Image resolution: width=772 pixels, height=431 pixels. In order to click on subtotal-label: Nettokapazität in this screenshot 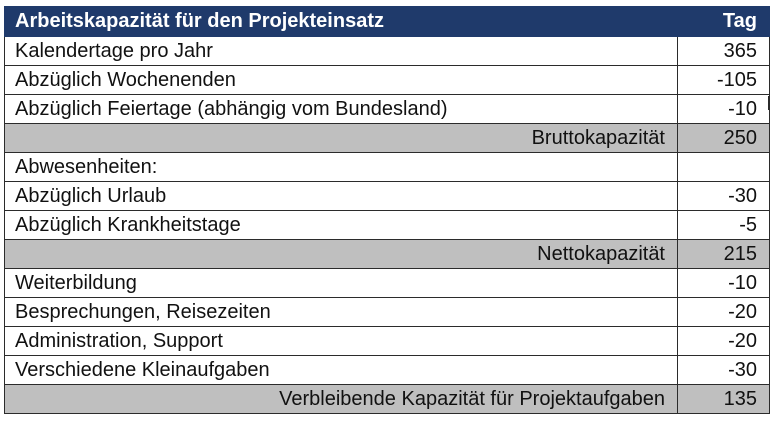, I will do `click(341, 254)`.